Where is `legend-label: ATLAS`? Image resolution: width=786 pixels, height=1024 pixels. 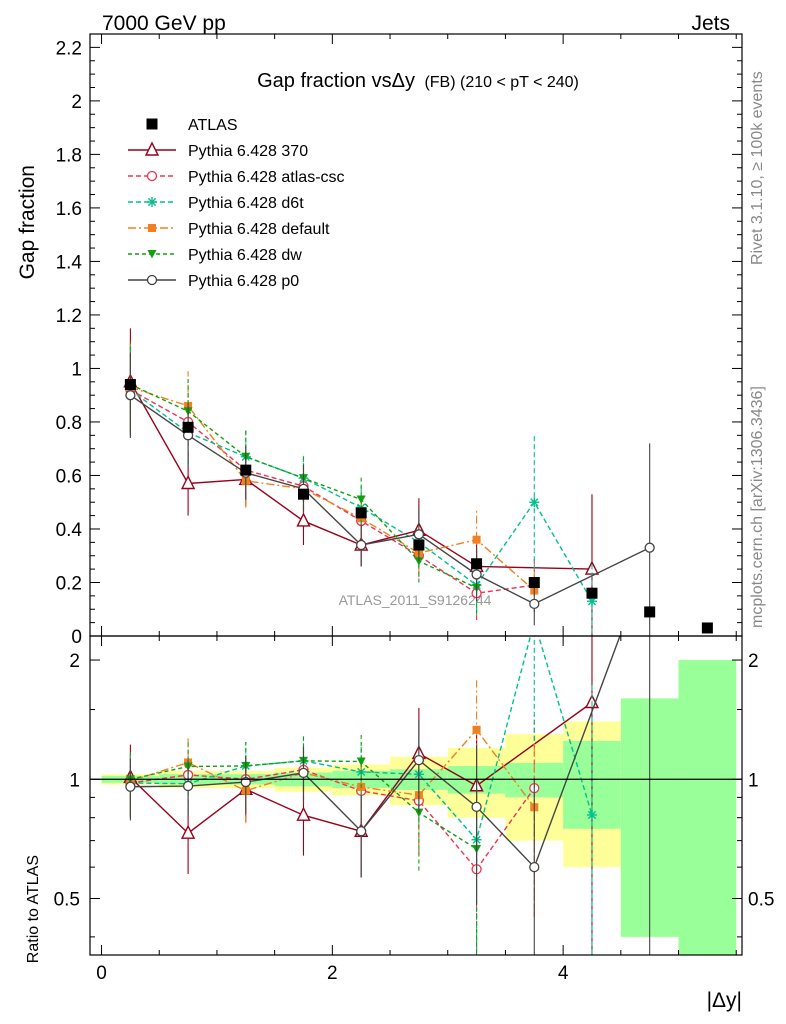 legend-label: ATLAS is located at coordinates (213, 125).